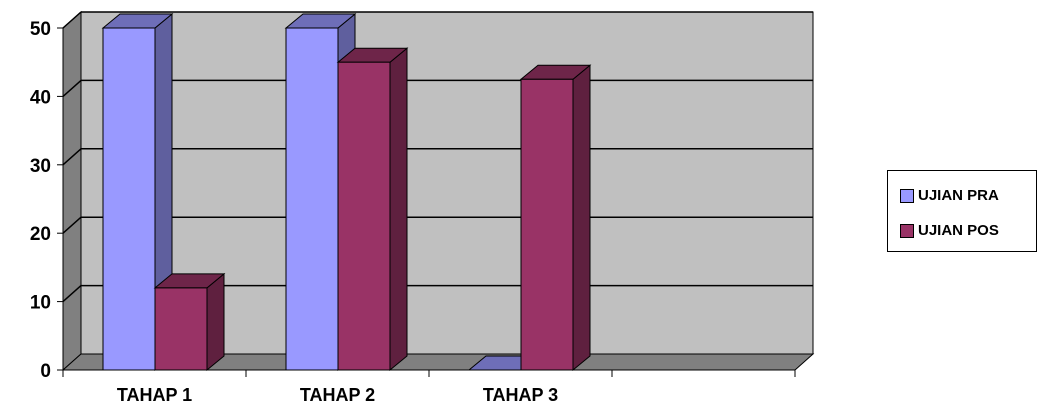 The width and height of the screenshot is (1043, 412). What do you see at coordinates (72, 191) in the screenshot?
I see `side-wall` at bounding box center [72, 191].